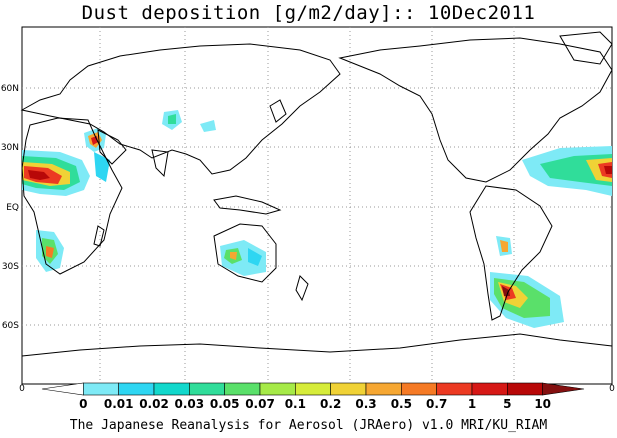 This screenshot has height=438, width=617. I want to click on colorbar-tick-label: 0.3, so click(365, 404).